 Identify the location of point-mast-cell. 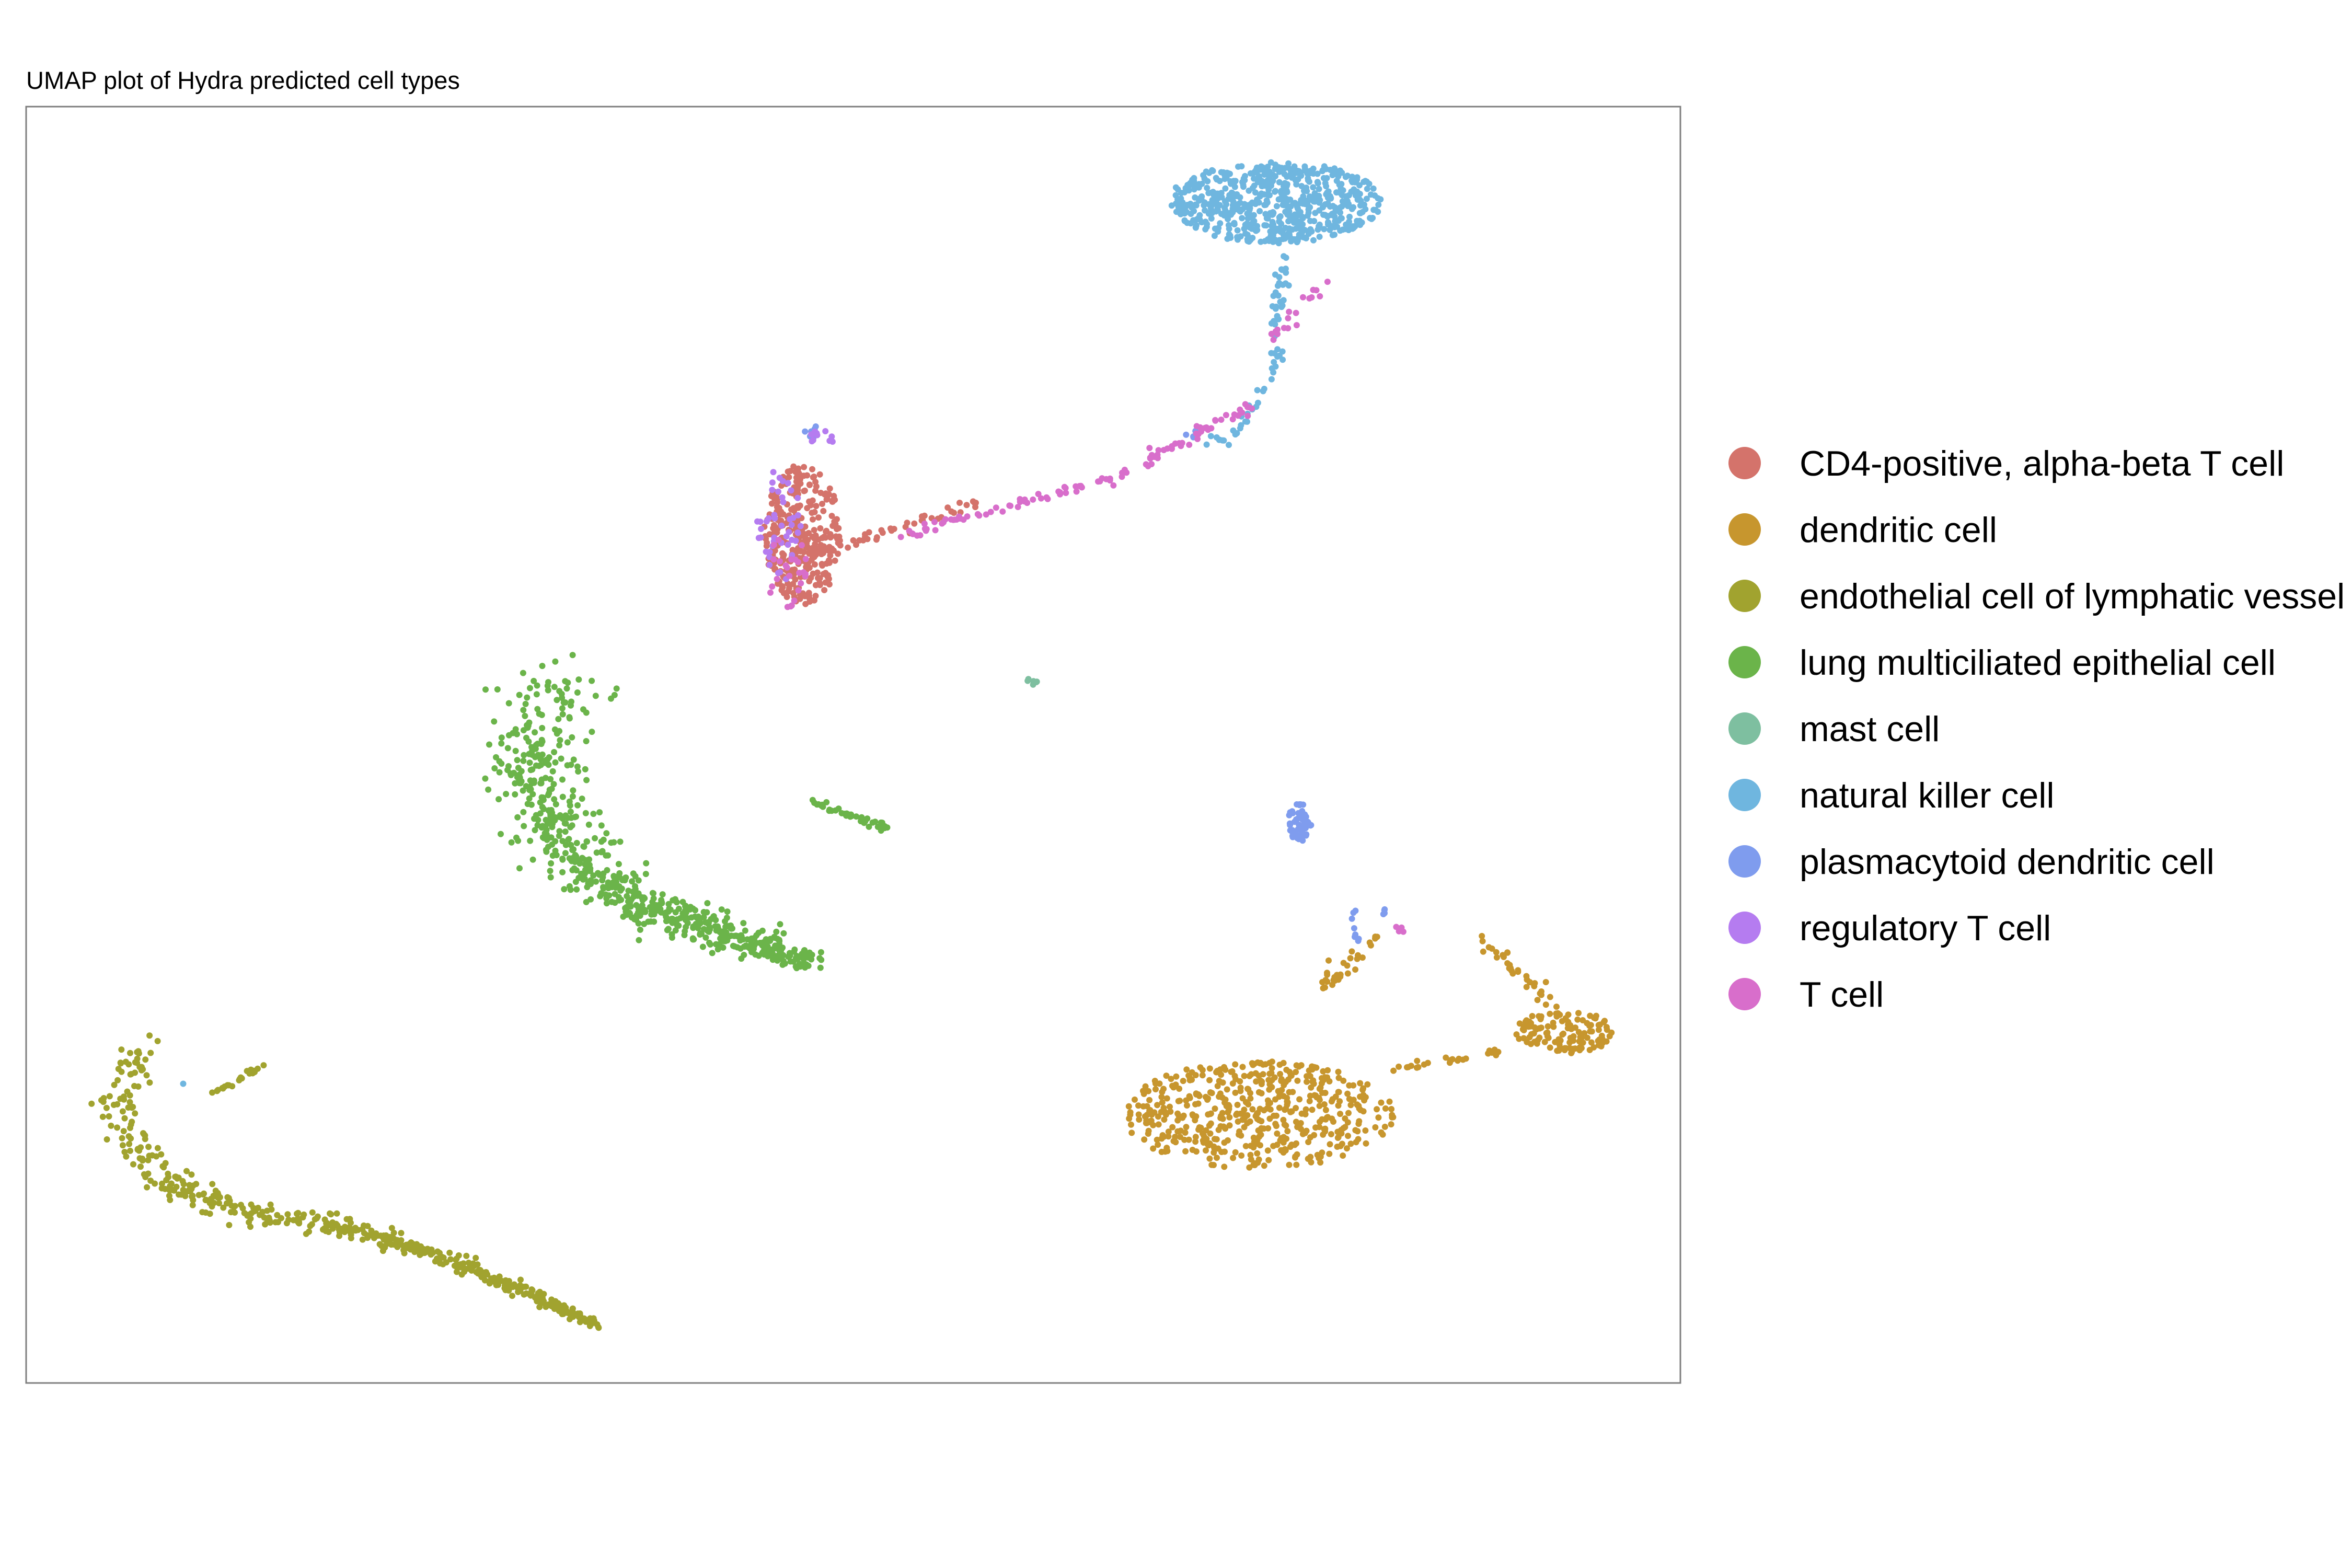
(1033, 684).